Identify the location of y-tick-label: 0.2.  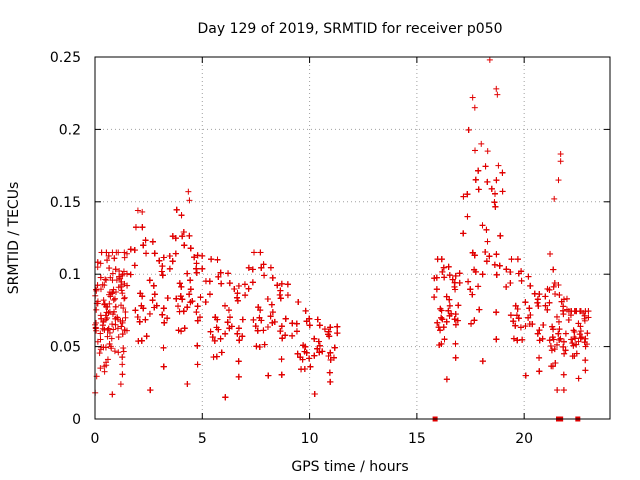
(70, 130).